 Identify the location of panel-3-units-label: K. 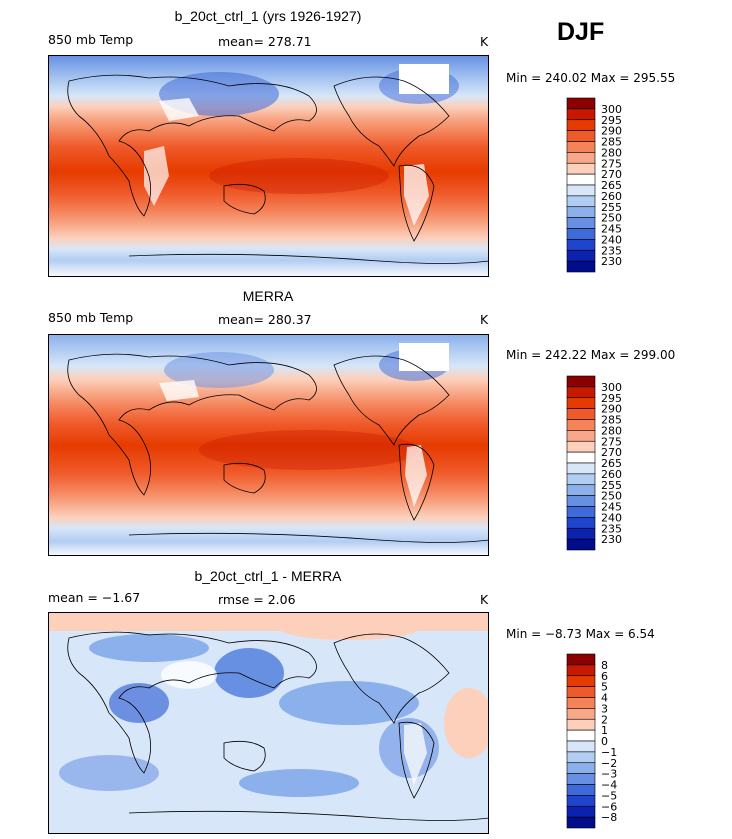
(484, 599).